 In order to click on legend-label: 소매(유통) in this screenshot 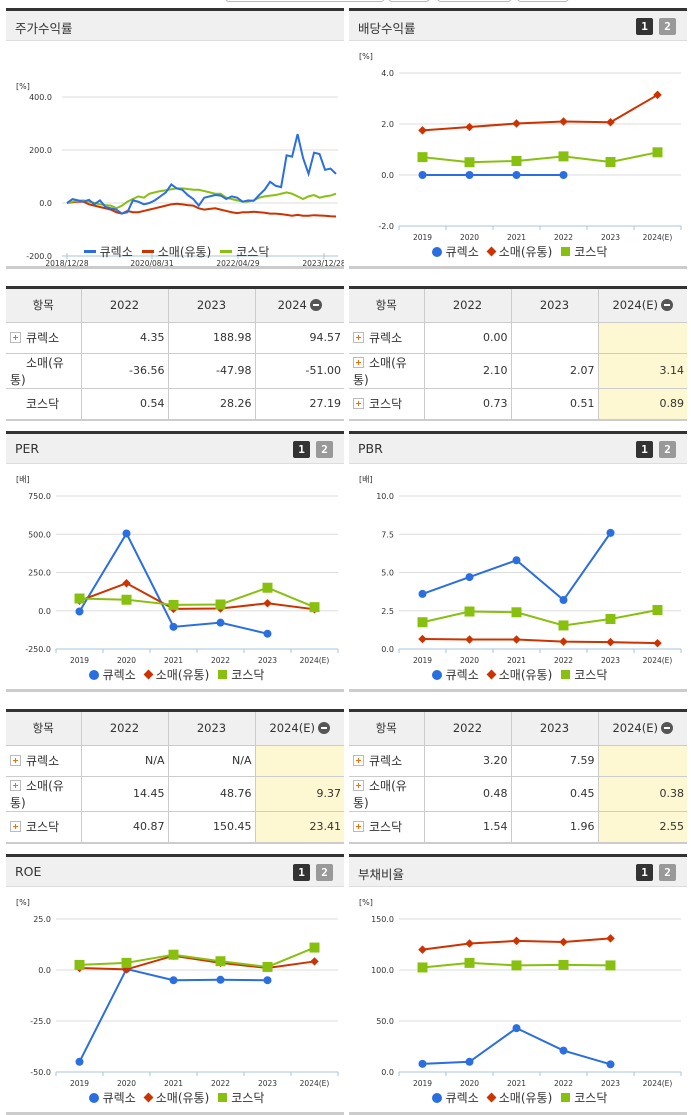, I will do `click(525, 252)`.